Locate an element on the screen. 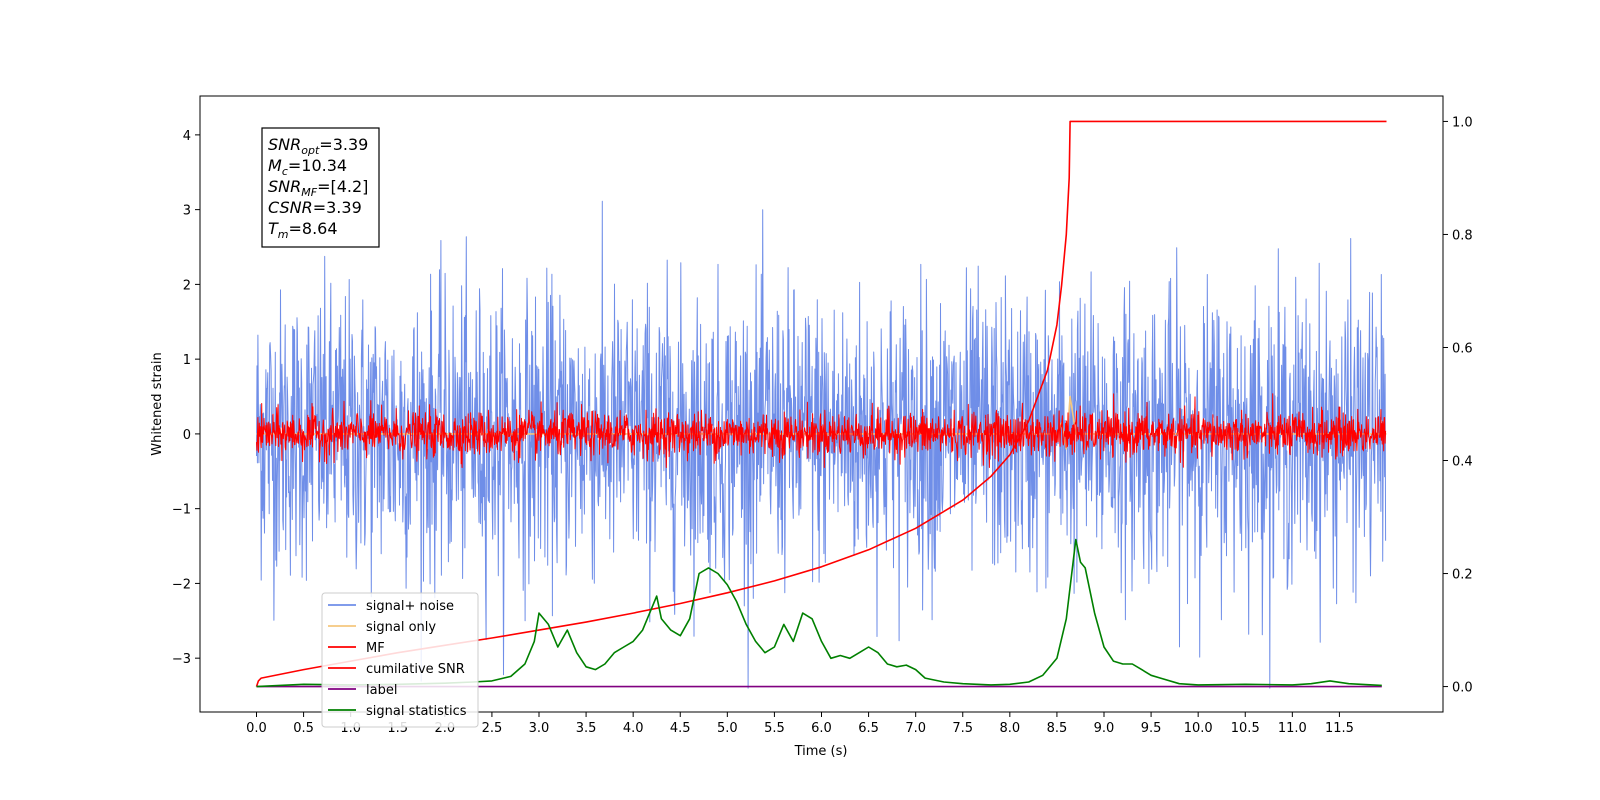 Image resolution: width=1600 pixels, height=800 pixels. y2-tick-label: 0.0 is located at coordinates (1462, 688).